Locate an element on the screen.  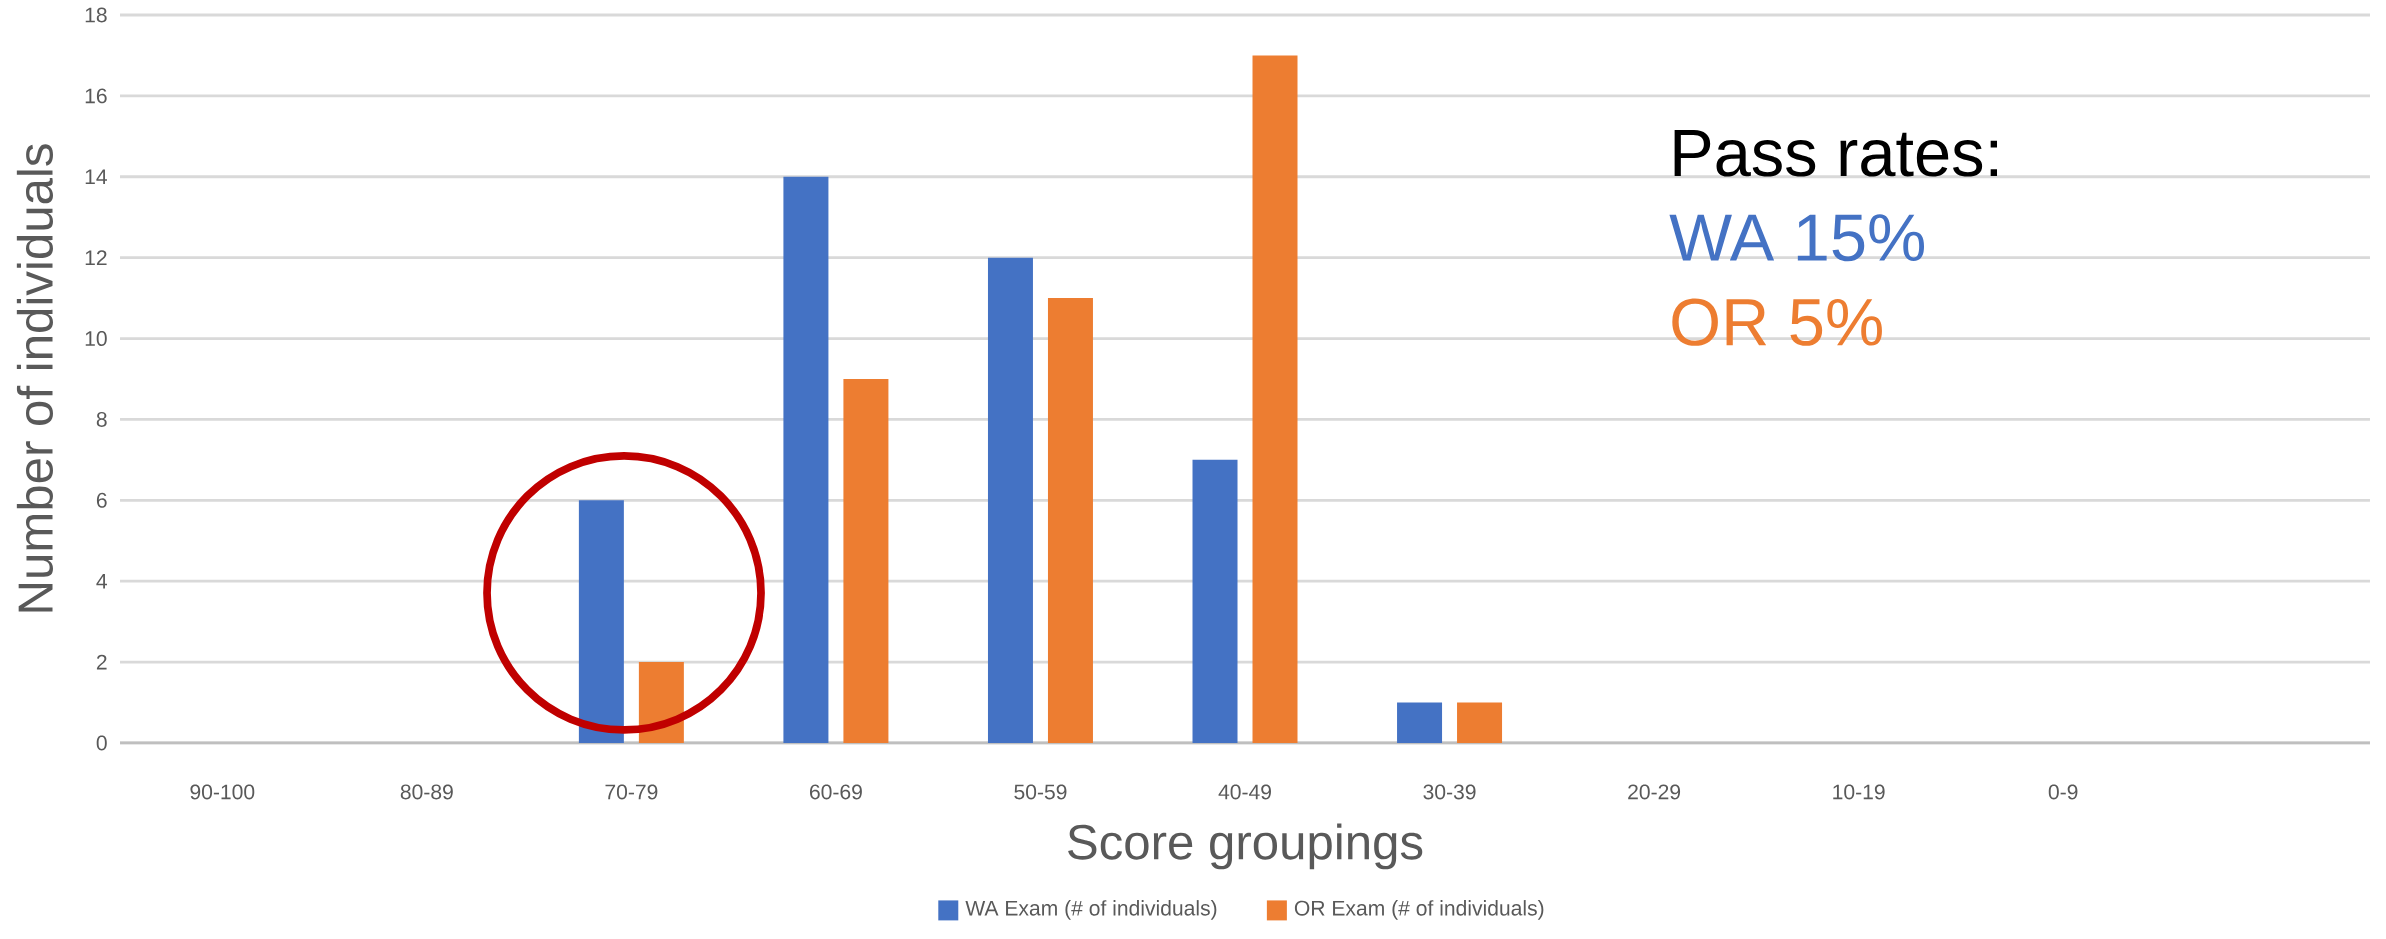
y-tick-label: 14 is located at coordinates (96, 177).